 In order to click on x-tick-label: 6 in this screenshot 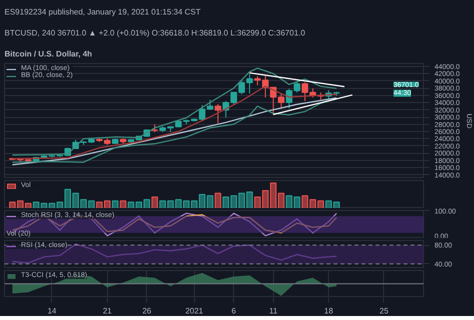, I will do `click(234, 311)`.